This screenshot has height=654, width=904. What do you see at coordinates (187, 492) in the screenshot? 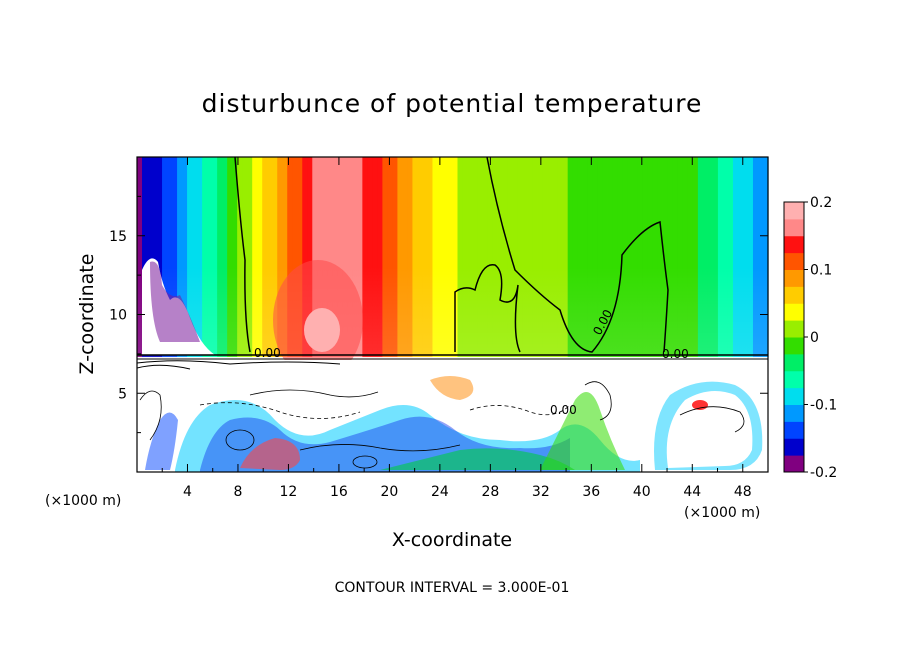
I see `x-tick-label: 4` at bounding box center [187, 492].